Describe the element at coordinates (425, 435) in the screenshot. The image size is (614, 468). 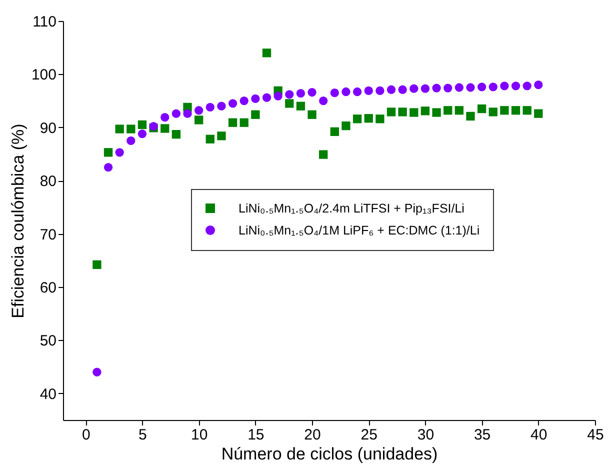
I see `x-tick-label: 30` at that location.